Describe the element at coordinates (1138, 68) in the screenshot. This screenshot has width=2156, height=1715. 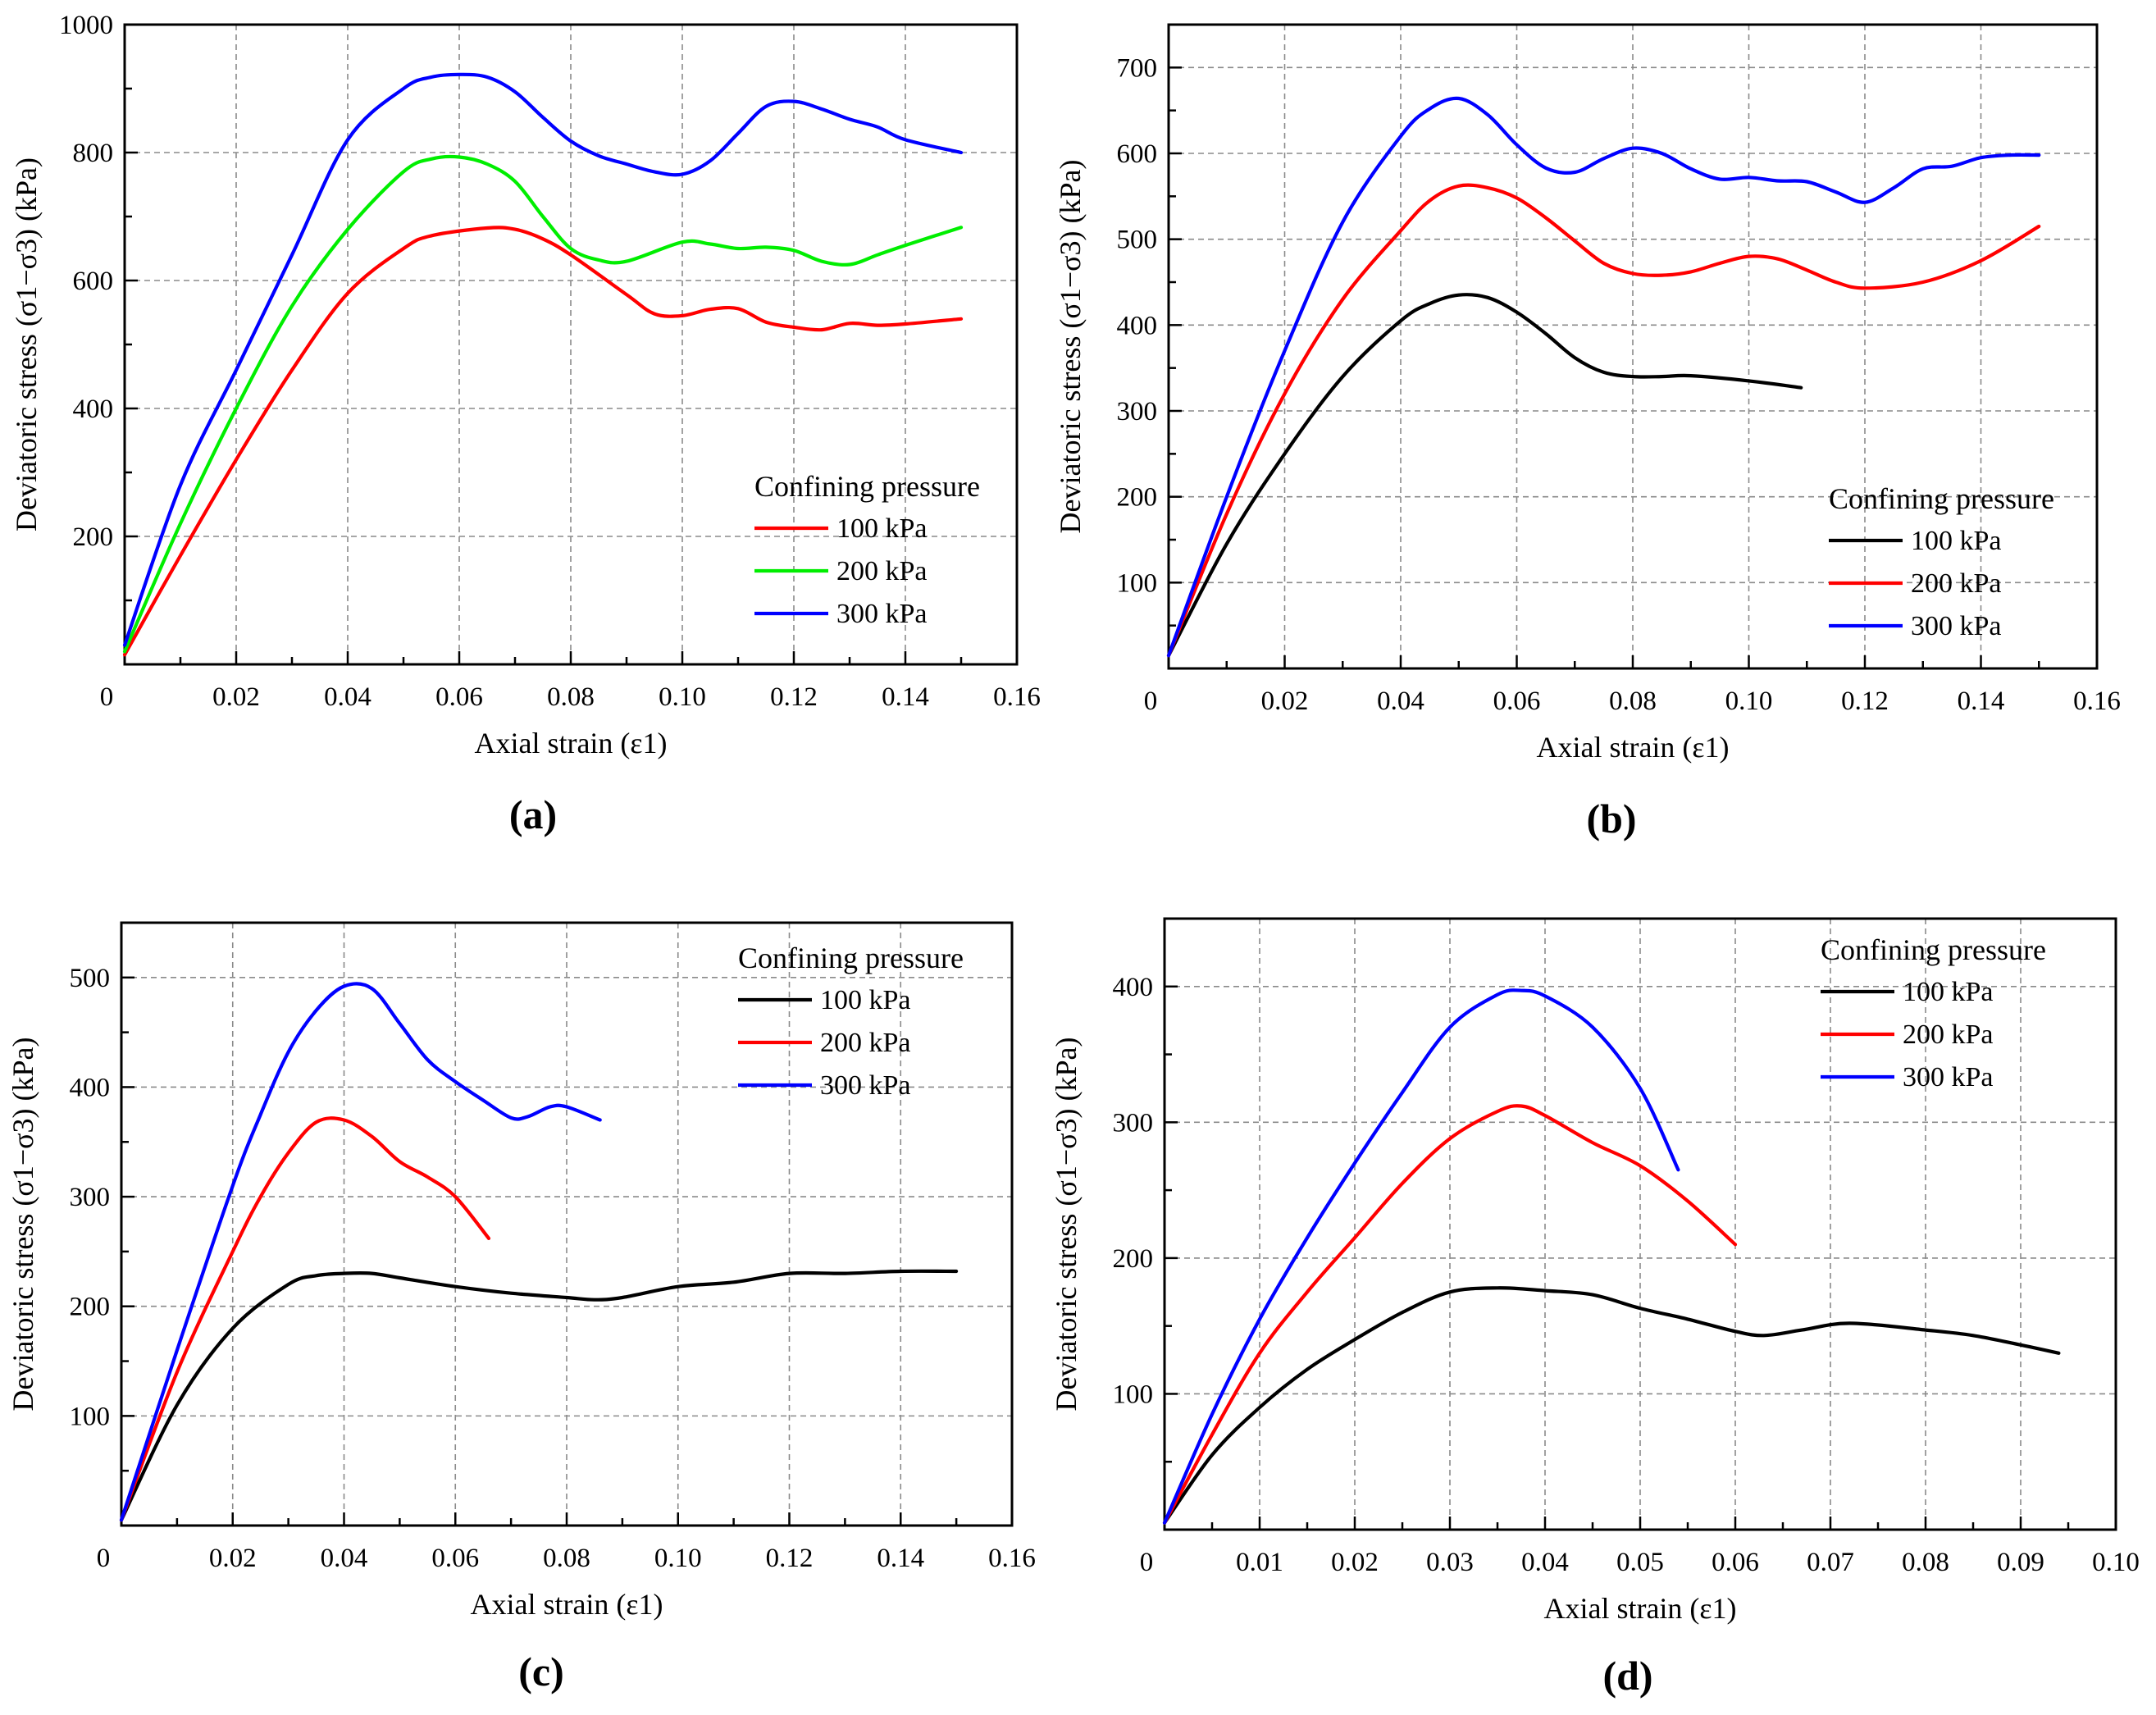
I see `y-tick-label: 700` at that location.